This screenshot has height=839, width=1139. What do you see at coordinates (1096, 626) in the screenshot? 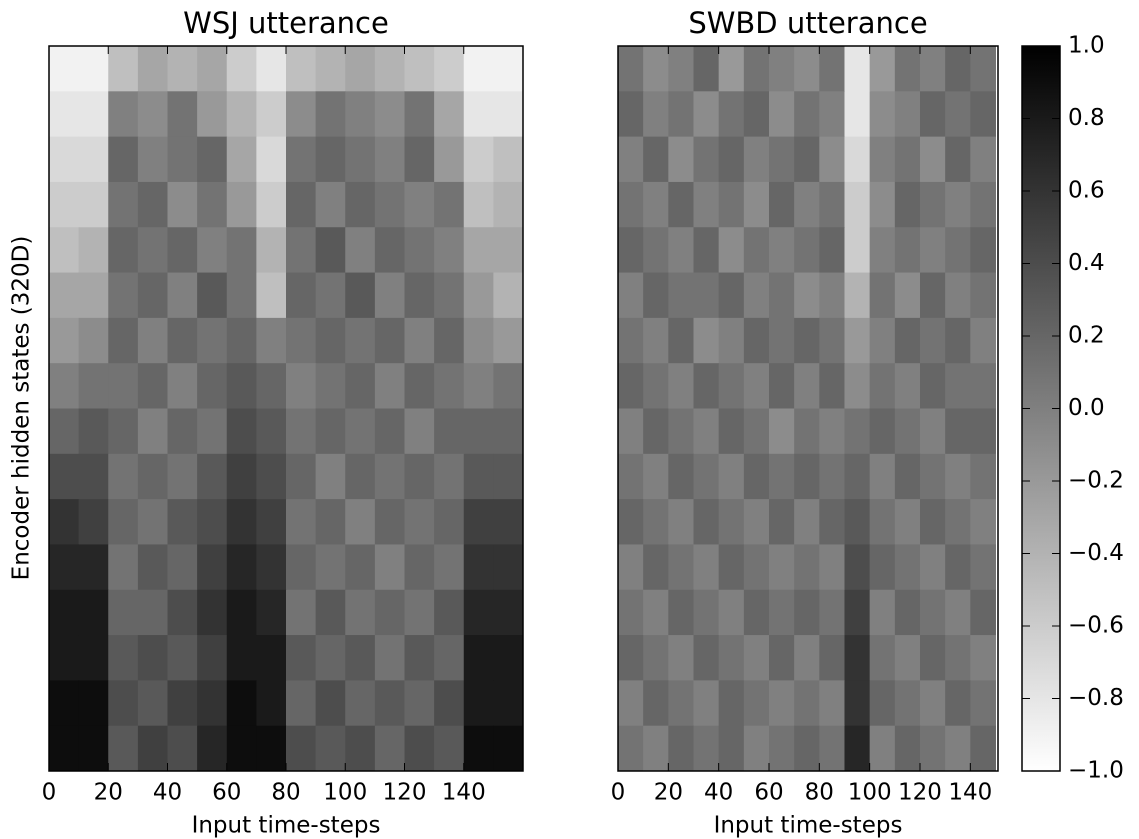
I see `colorbar-tick-label: −0.6` at bounding box center [1096, 626].